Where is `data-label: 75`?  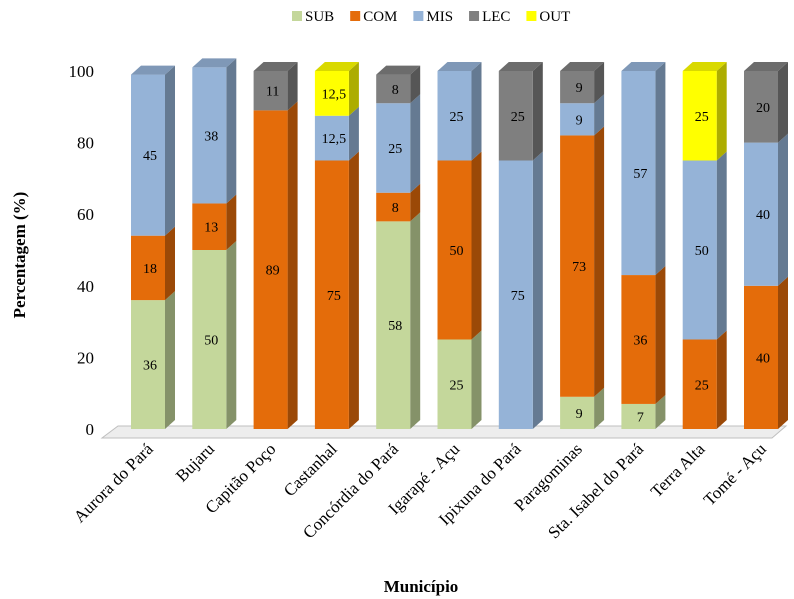 data-label: 75 is located at coordinates (334, 296).